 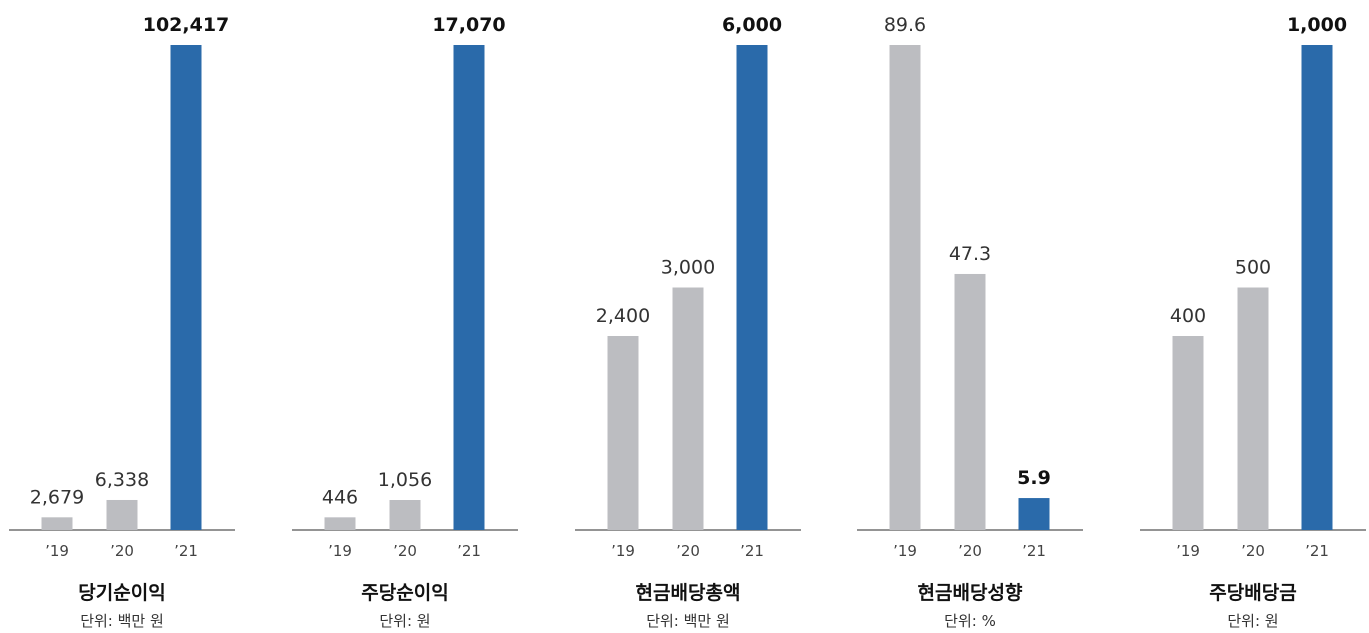 I want to click on data-label: 1,056, so click(x=405, y=480).